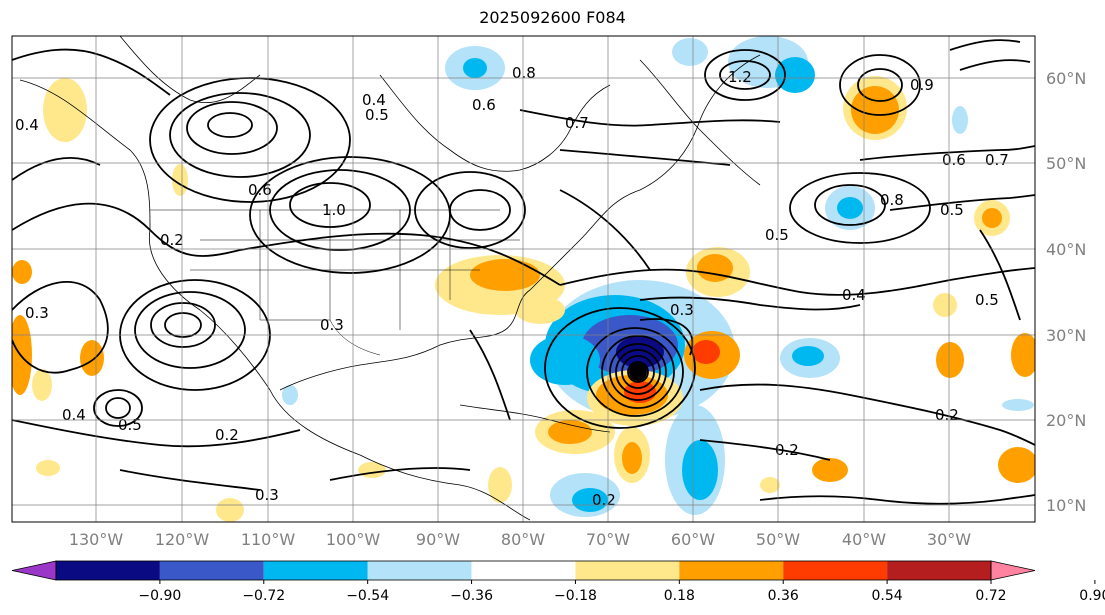 Image resolution: width=1105 pixels, height=615 pixels. What do you see at coordinates (263, 596) in the screenshot?
I see `colorbar-tick-label: −0.72` at bounding box center [263, 596].